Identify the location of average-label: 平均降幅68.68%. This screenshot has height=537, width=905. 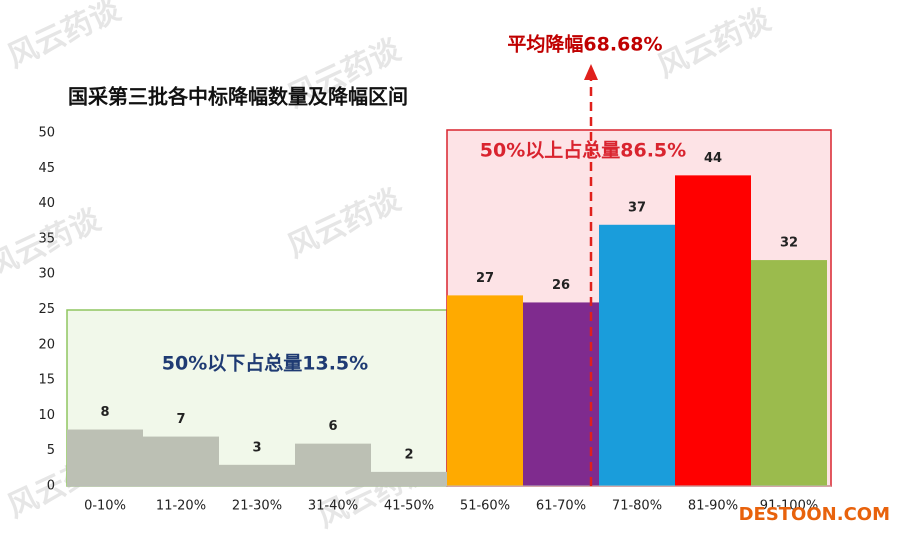
(584, 44).